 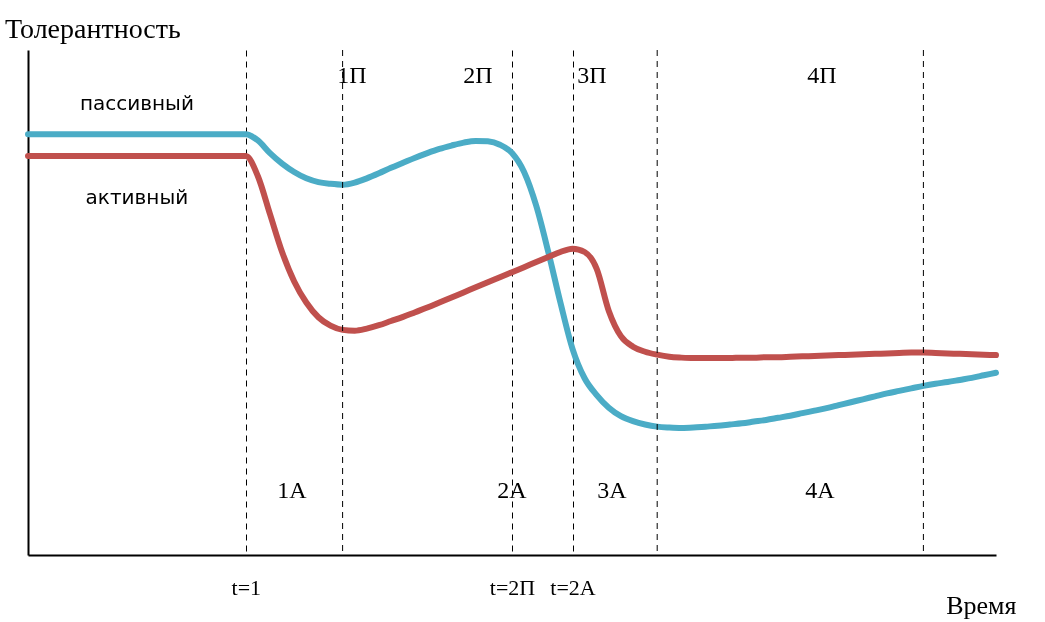 What do you see at coordinates (292, 490) in the screenshot?
I see `annotation: 1А` at bounding box center [292, 490].